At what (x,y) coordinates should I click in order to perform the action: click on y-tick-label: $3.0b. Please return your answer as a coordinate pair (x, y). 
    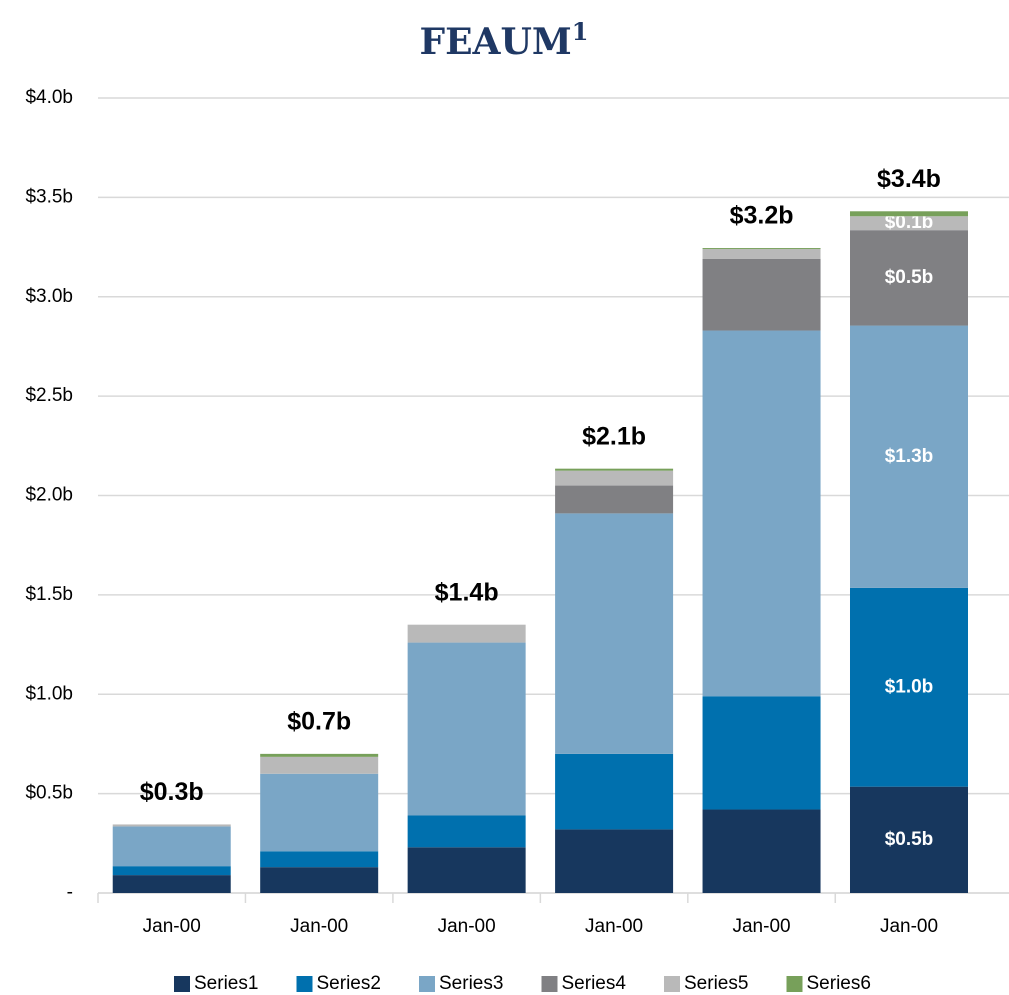
    Looking at the image, I should click on (49, 296).